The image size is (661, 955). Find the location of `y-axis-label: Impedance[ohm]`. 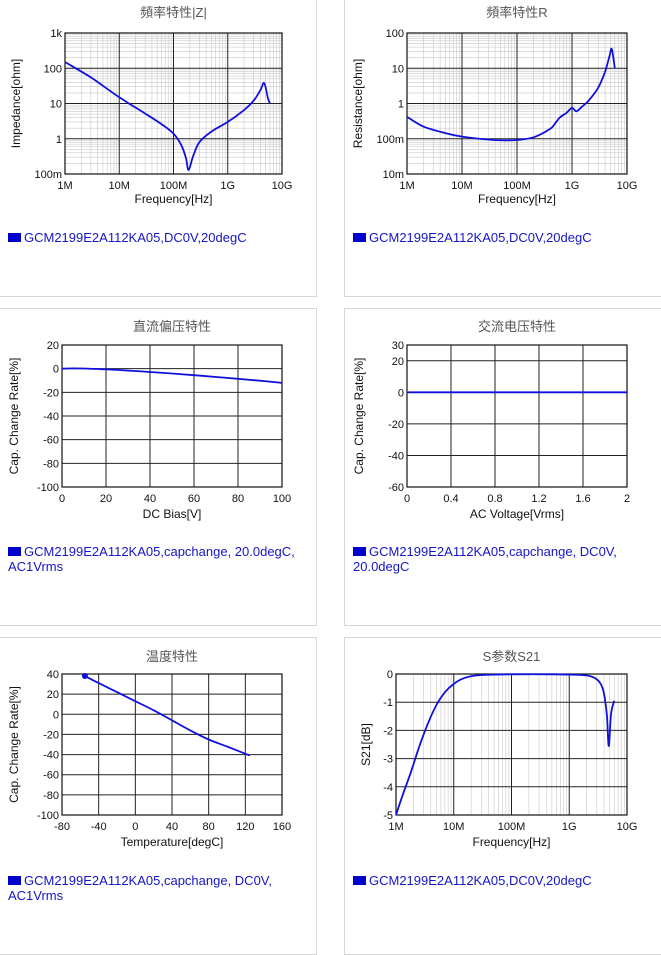

y-axis-label: Impedance[ohm] is located at coordinates (16, 103).